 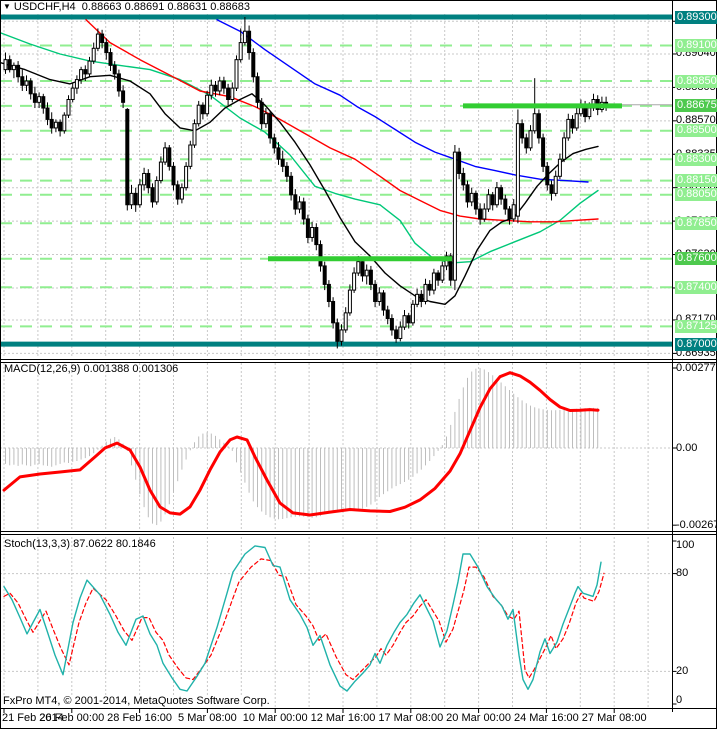 What do you see at coordinates (696, 326) in the screenshot?
I see `level-price-label: 0.87125` at bounding box center [696, 326].